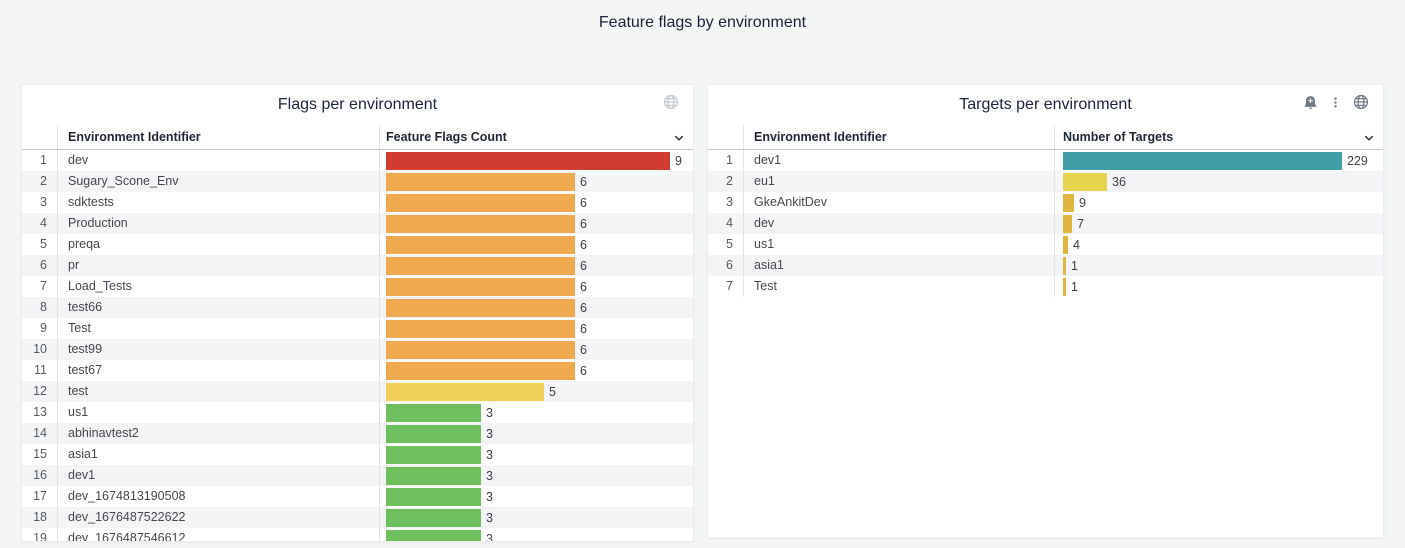 Image resolution: width=1405 pixels, height=548 pixels. What do you see at coordinates (40, 534) in the screenshot?
I see `row-index: 19` at bounding box center [40, 534].